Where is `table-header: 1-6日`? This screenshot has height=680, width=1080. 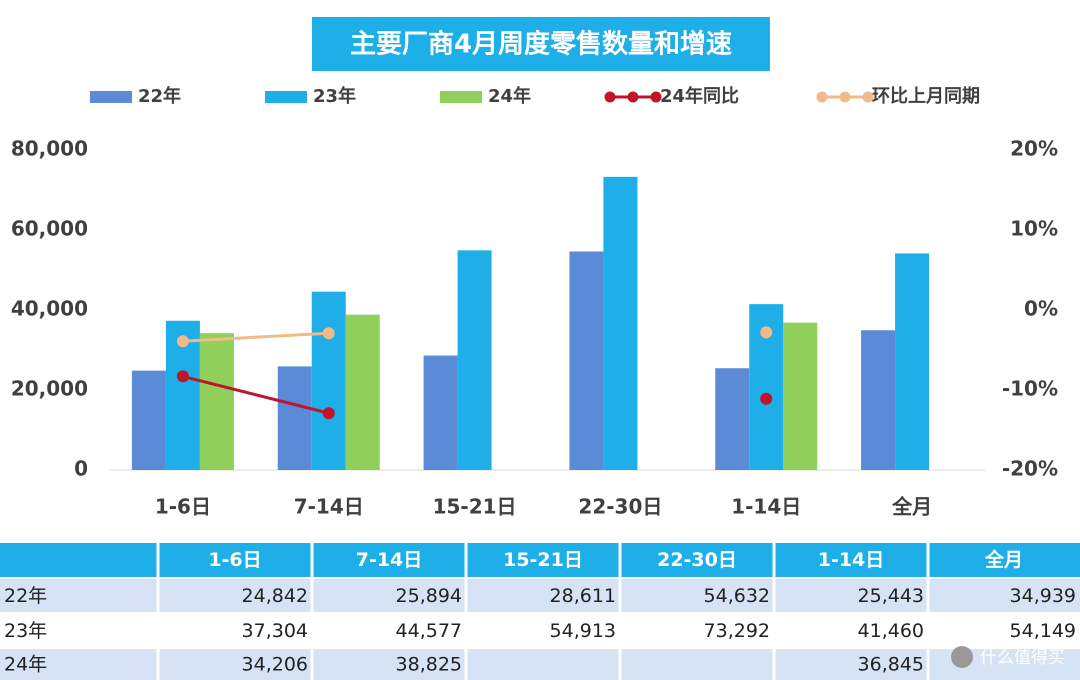
table-header: 1-6日 is located at coordinates (234, 560).